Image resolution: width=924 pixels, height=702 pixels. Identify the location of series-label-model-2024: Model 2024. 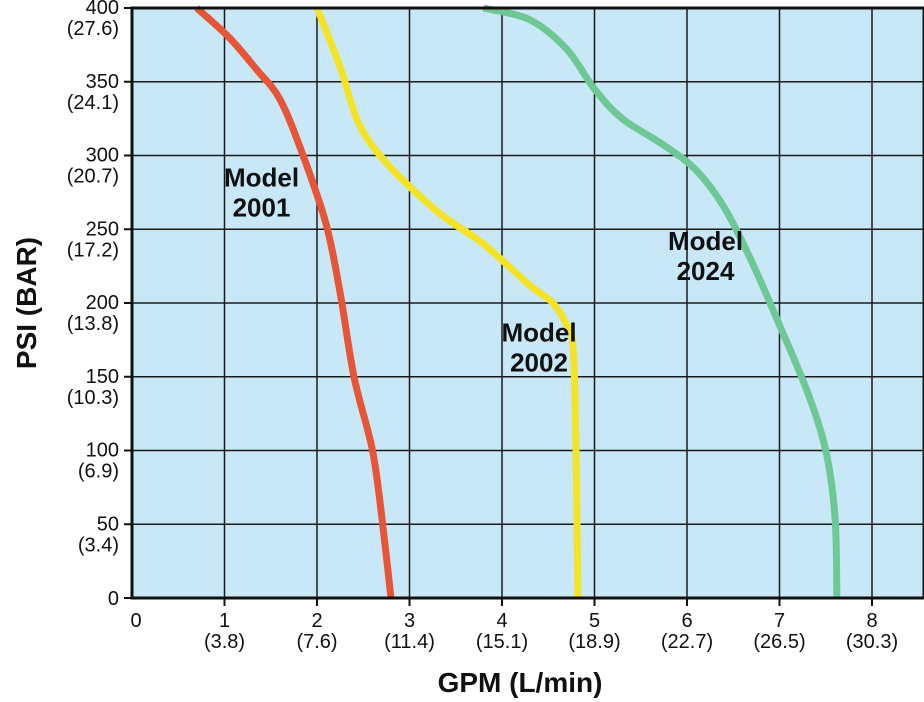
(705, 256).